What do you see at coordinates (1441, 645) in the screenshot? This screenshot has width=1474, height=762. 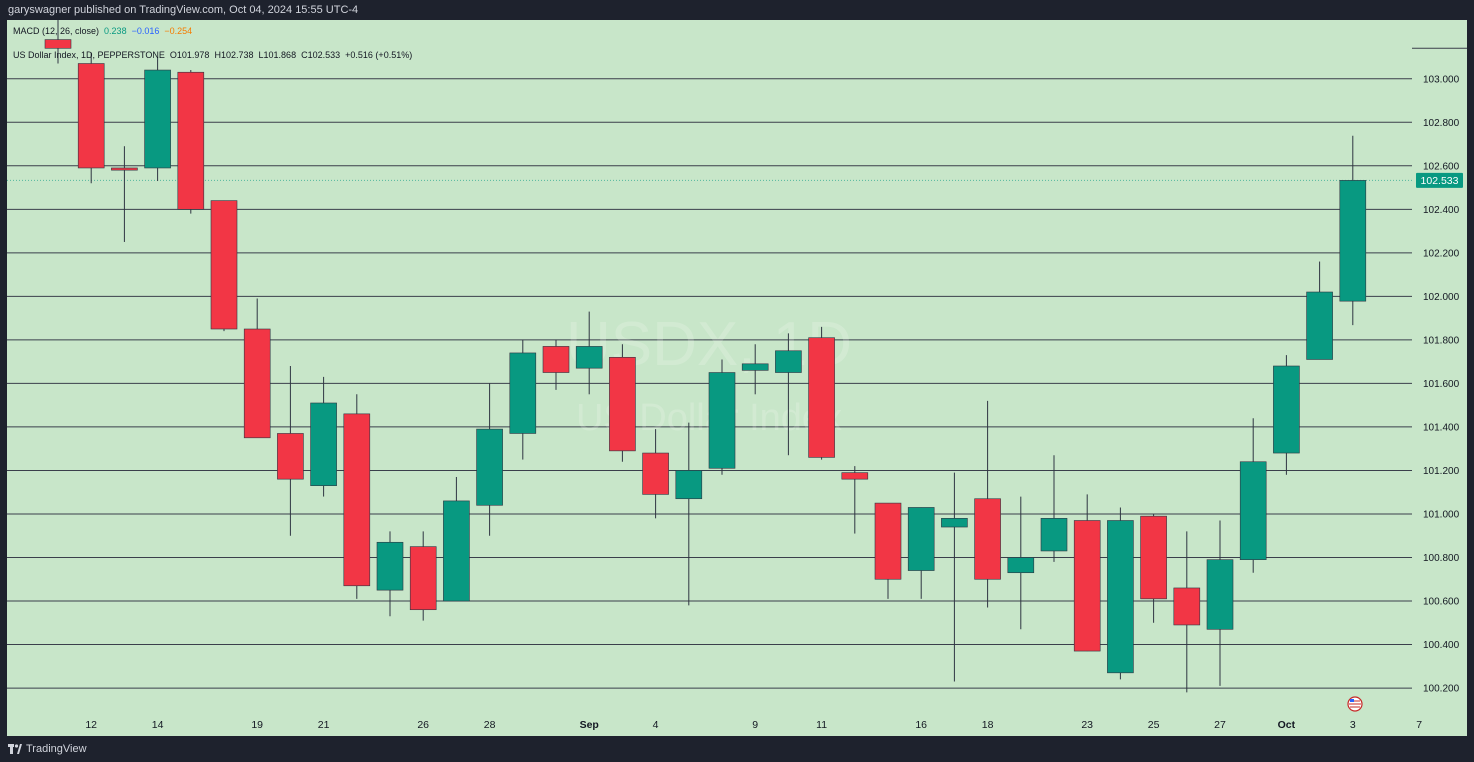 I see `price-tick-label: 100.400` at bounding box center [1441, 645].